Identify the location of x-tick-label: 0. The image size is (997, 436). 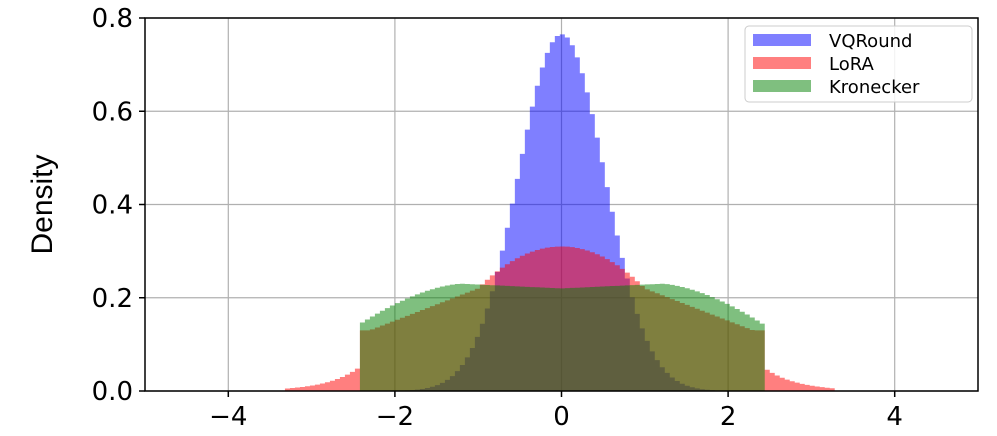
(561, 417).